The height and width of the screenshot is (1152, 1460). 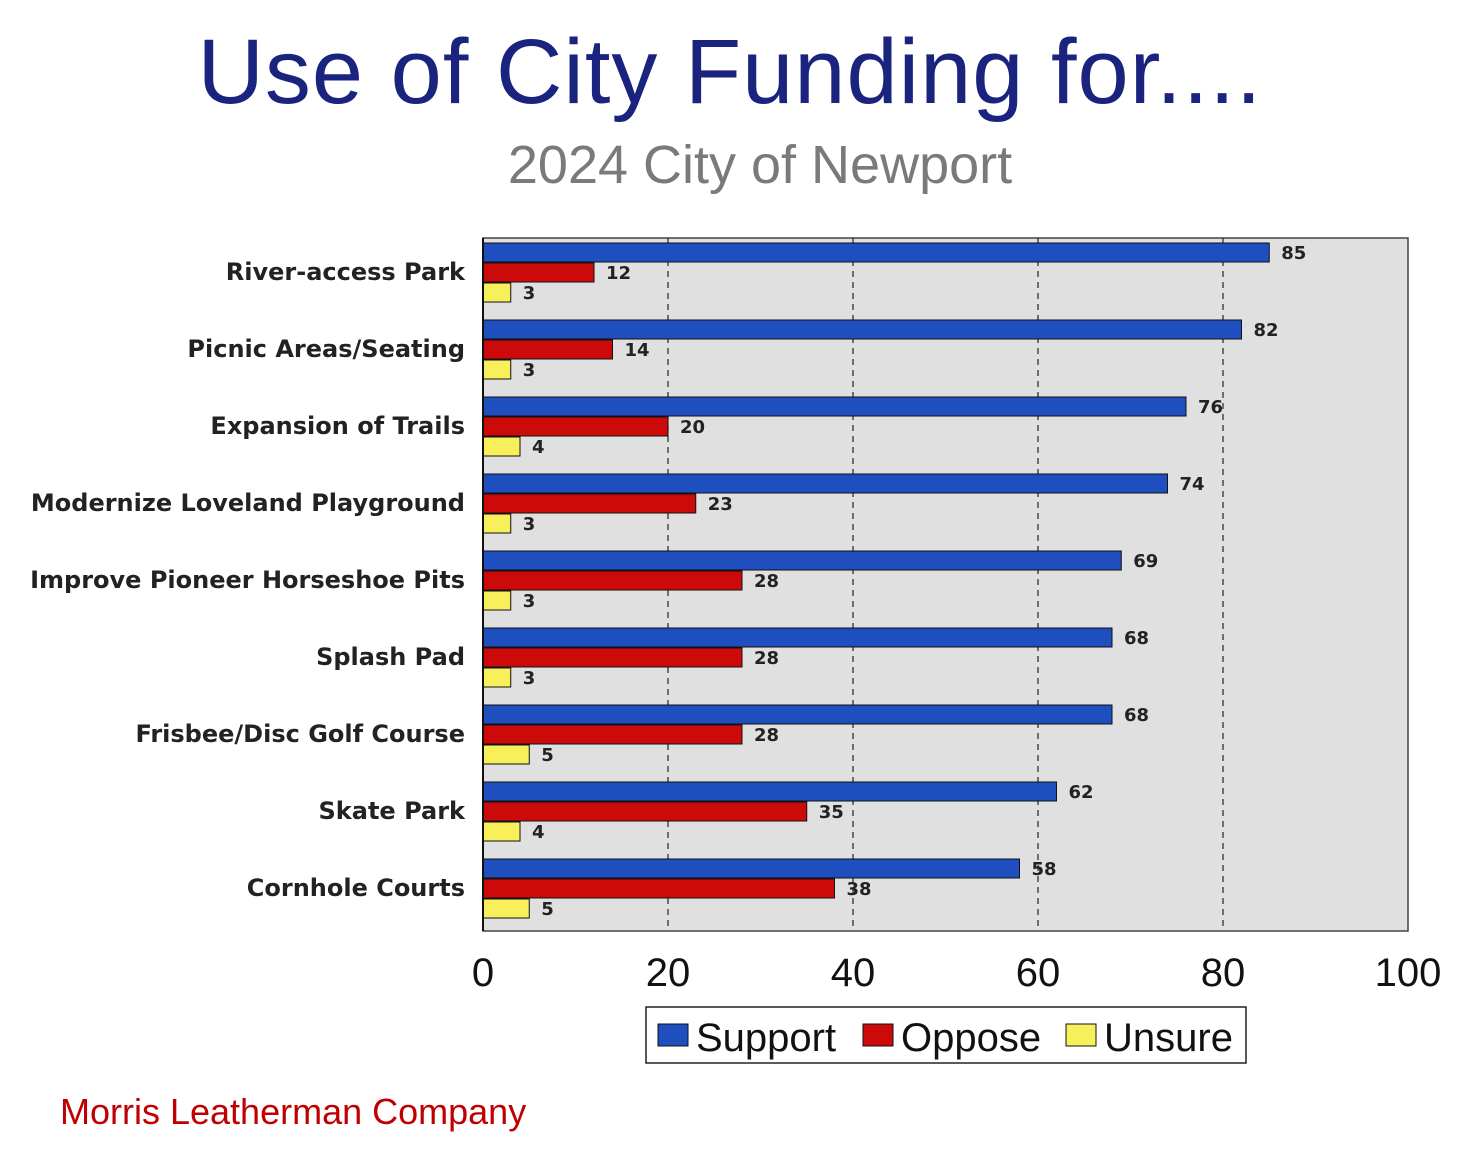 What do you see at coordinates (497, 600) in the screenshot?
I see `bar-unsure-improve-pioneer-horseshoe-pits` at bounding box center [497, 600].